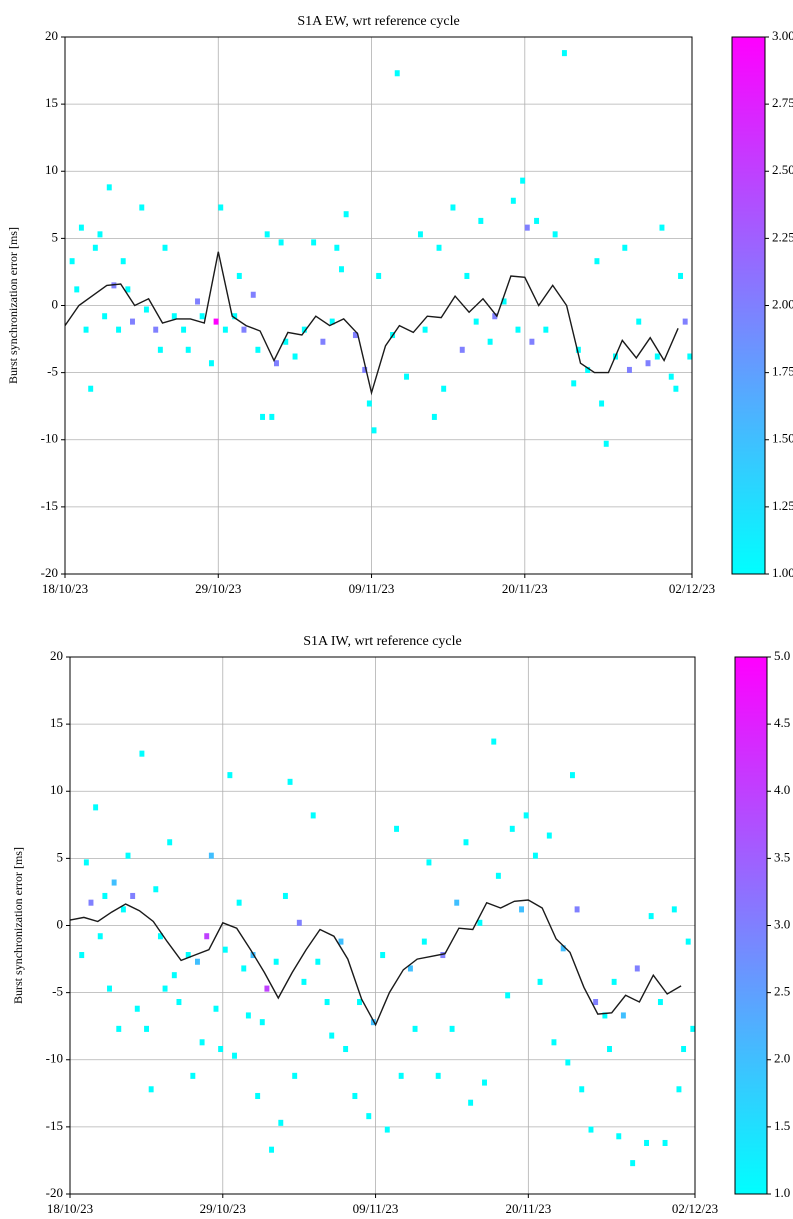 This screenshot has width=793, height=1219. I want to click on colorbar, so click(751, 925).